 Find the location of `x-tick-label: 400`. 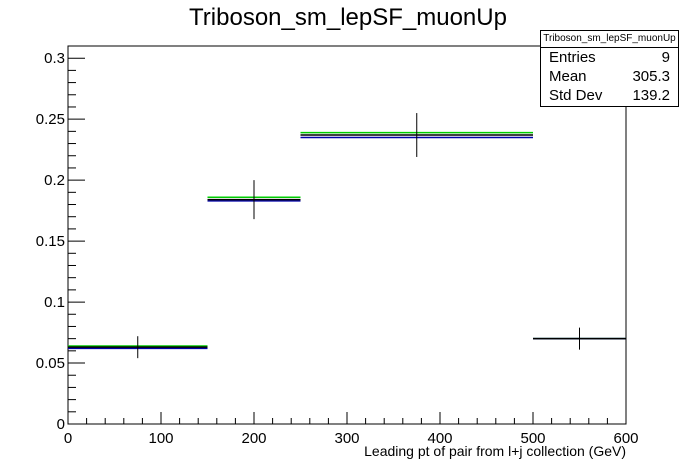

x-tick-label: 400 is located at coordinates (439, 438).